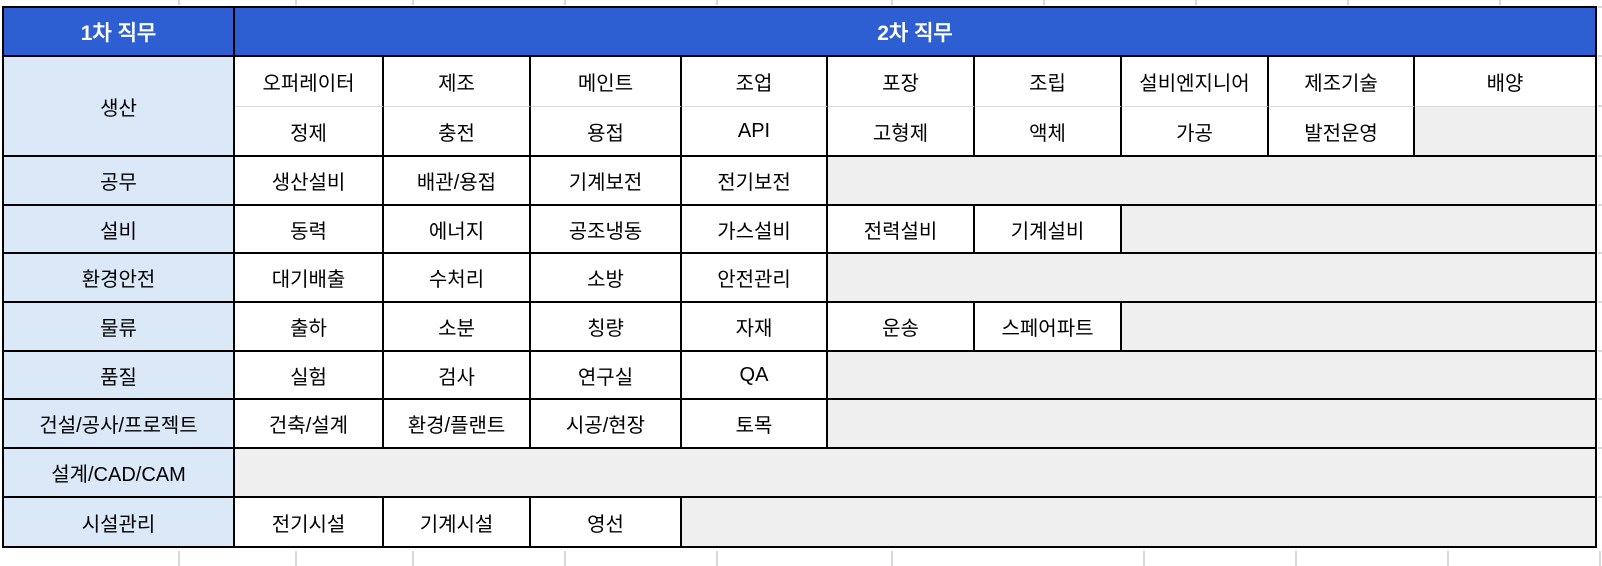 This screenshot has width=1602, height=566. What do you see at coordinates (755, 376) in the screenshot?
I see `secondary-job-cell: QA` at bounding box center [755, 376].